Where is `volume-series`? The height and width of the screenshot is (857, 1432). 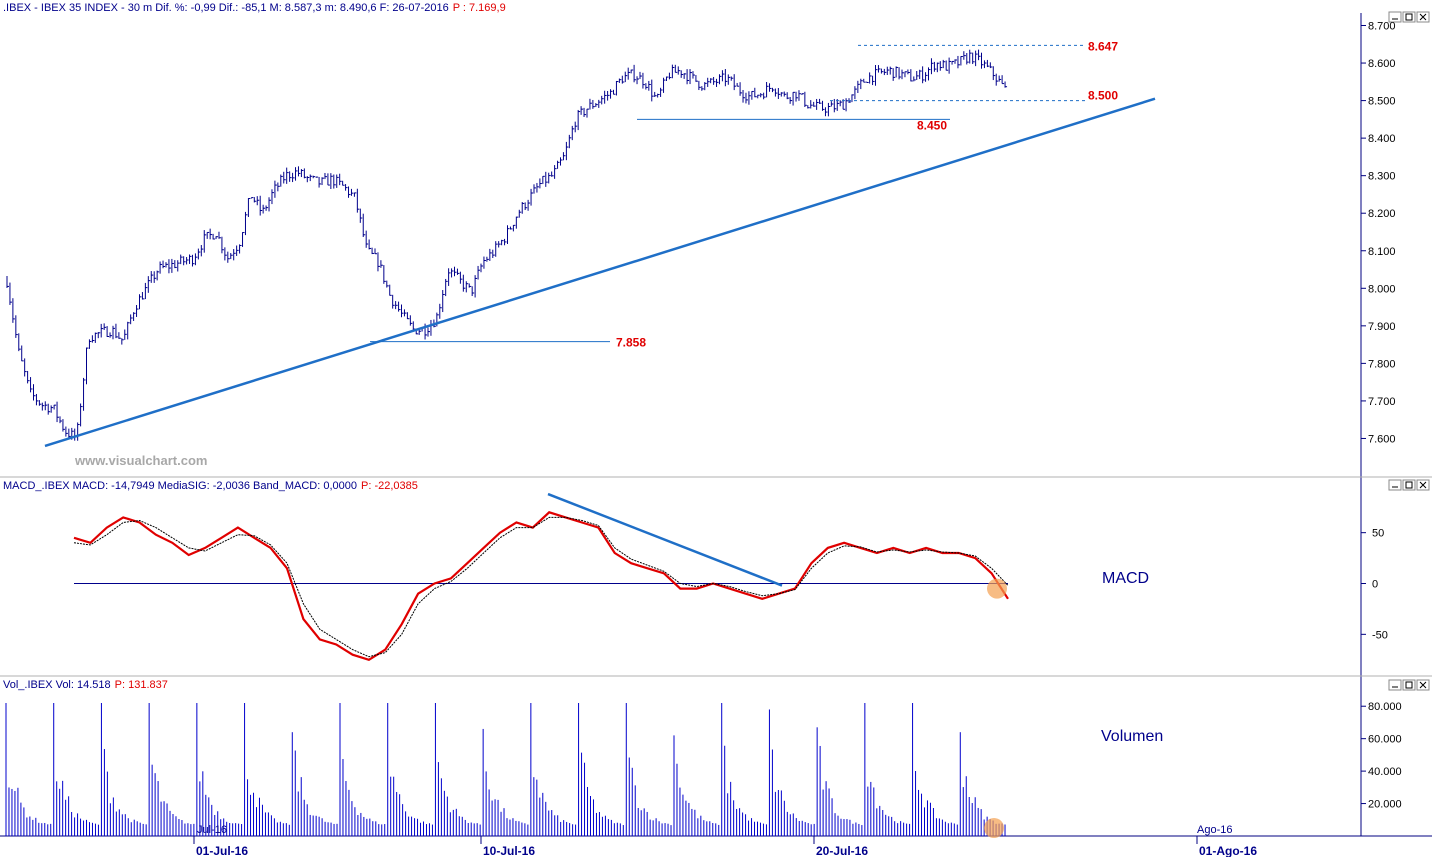 volume-series is located at coordinates (505, 770).